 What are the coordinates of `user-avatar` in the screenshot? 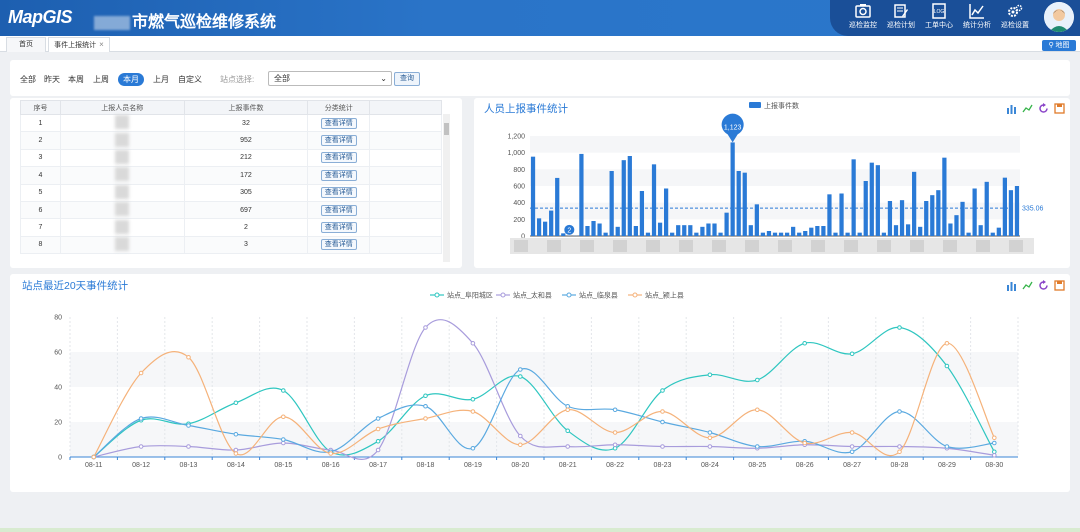 It's located at (1059, 17).